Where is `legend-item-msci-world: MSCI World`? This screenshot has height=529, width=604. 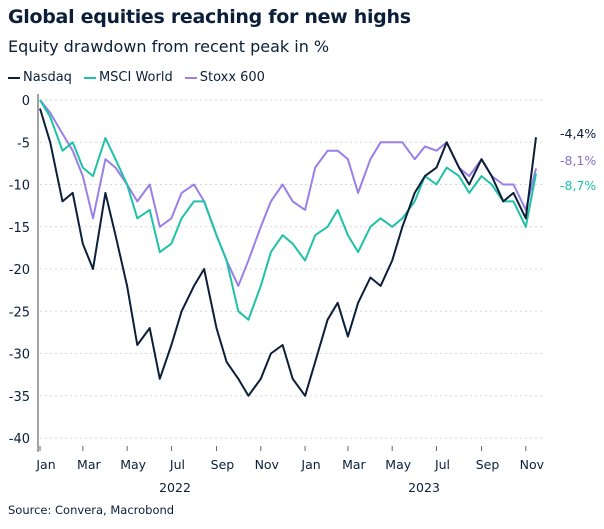 legend-item-msci-world: MSCI World is located at coordinates (128, 77).